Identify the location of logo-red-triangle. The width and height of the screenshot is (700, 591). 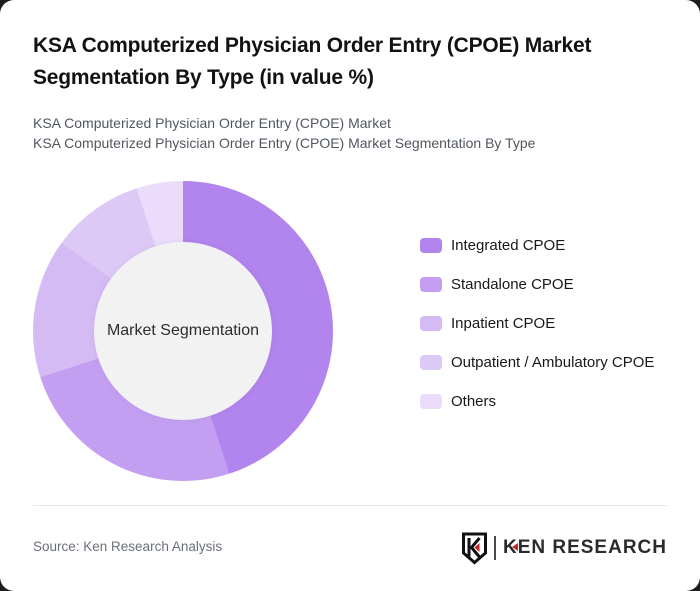
(477, 547).